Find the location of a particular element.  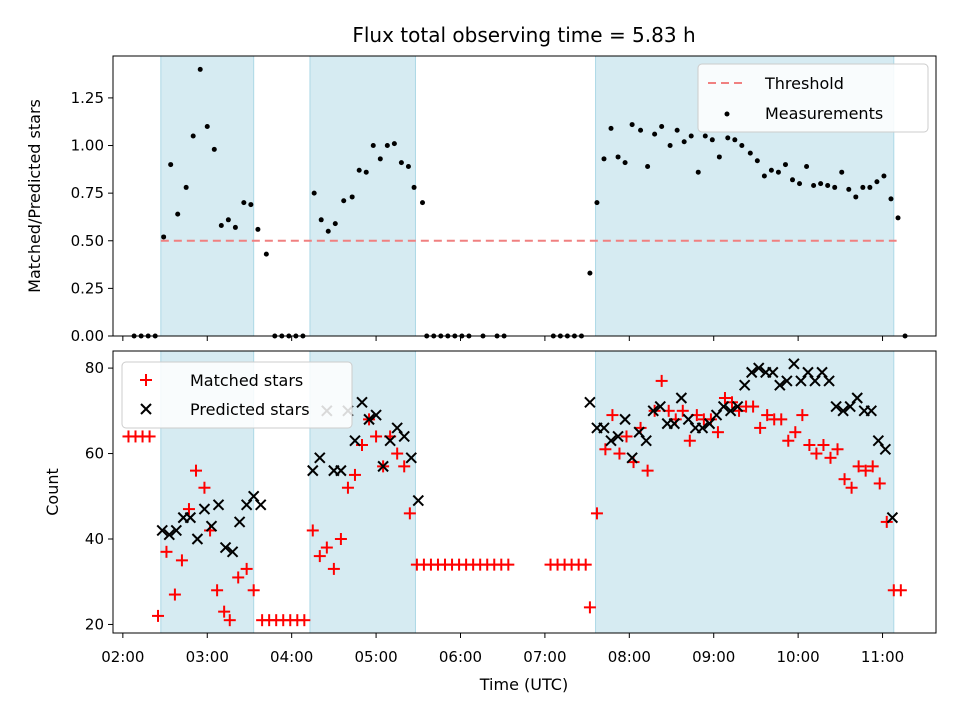

bottom-legend: Matched stars Predicted stars is located at coordinates (237, 395).